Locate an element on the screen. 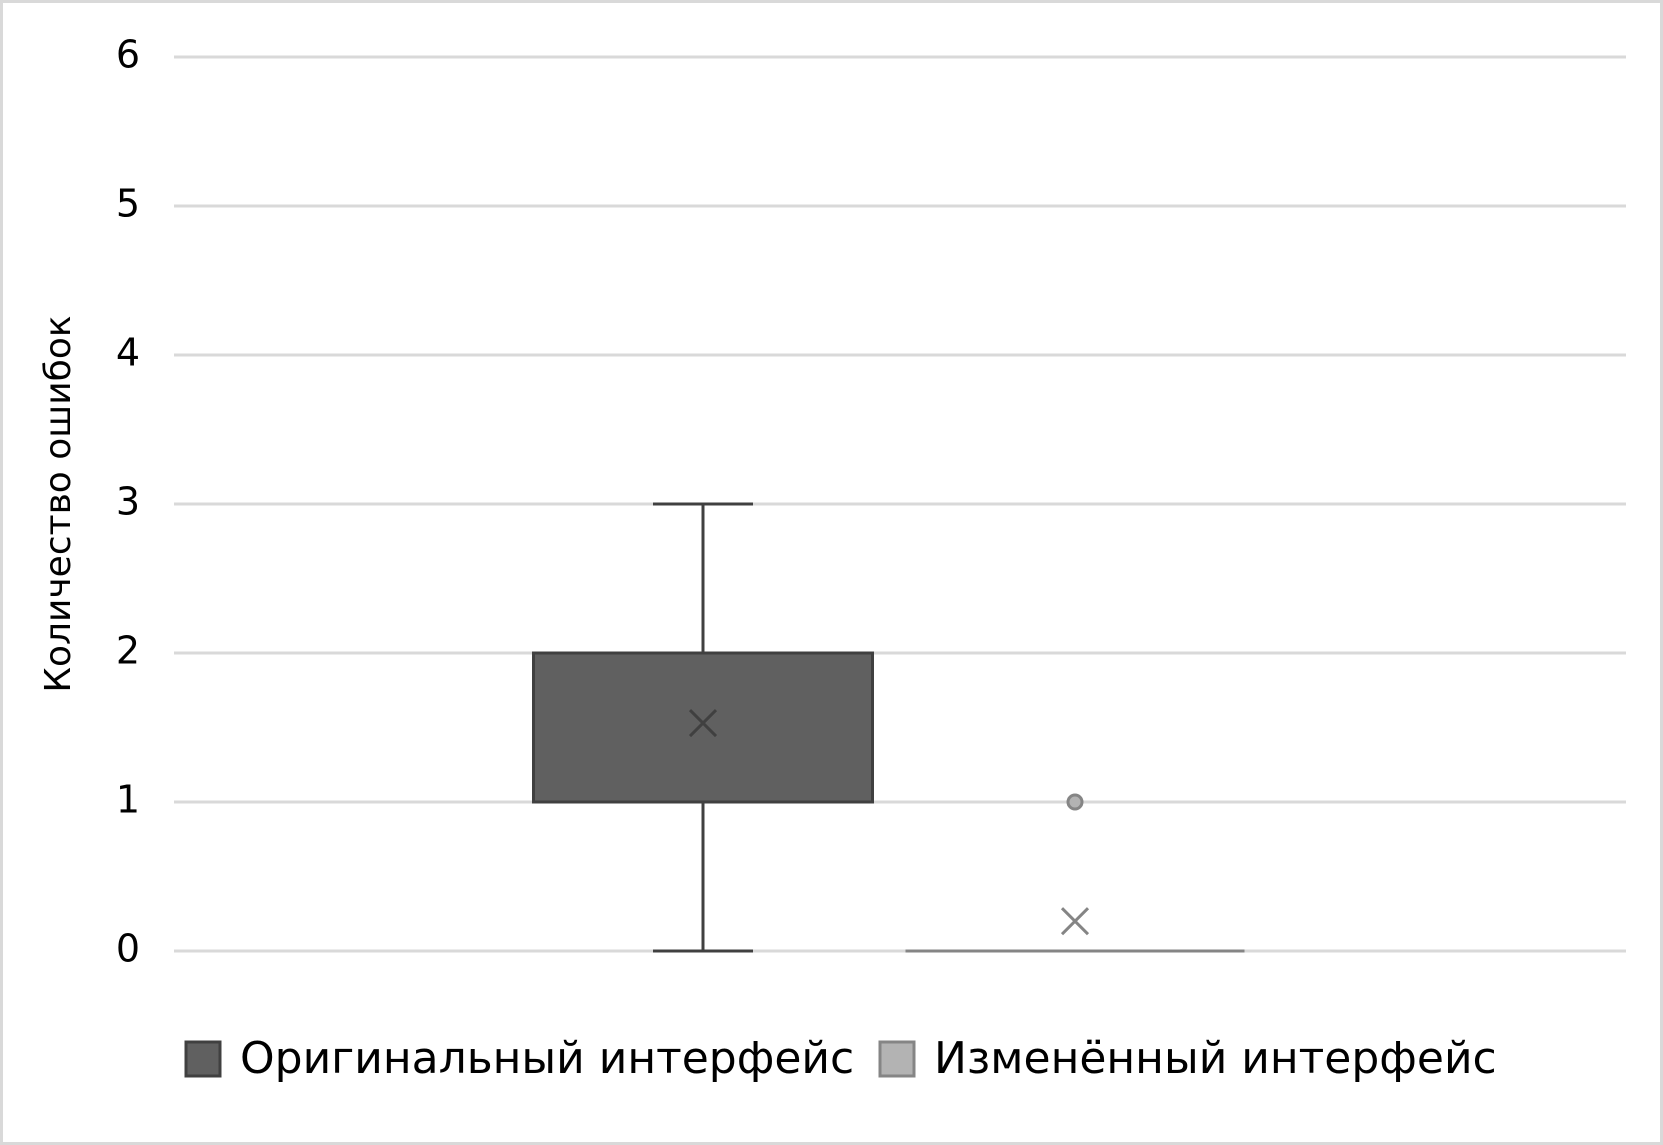  y-tick-label: 1 is located at coordinates (128, 800).